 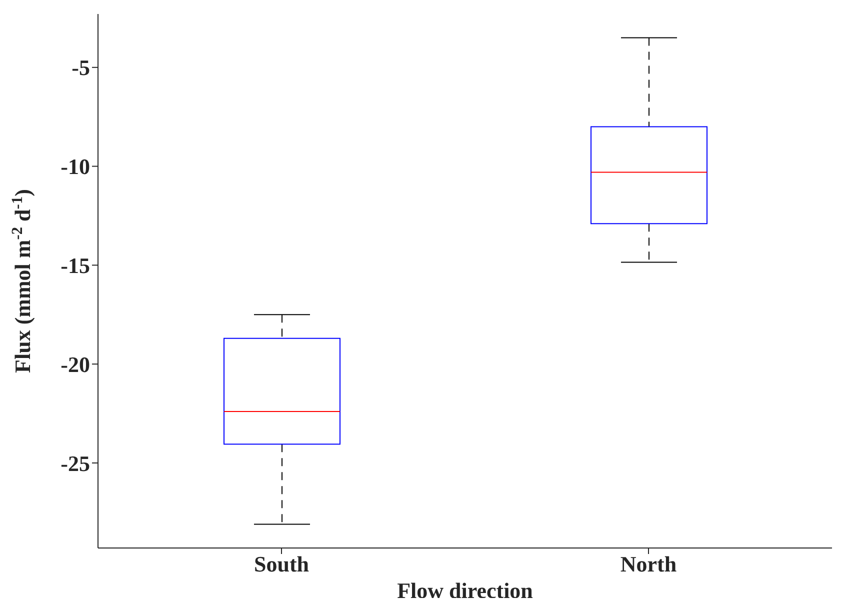 What do you see at coordinates (75, 463) in the screenshot?
I see `y-tick-label: -25` at bounding box center [75, 463].